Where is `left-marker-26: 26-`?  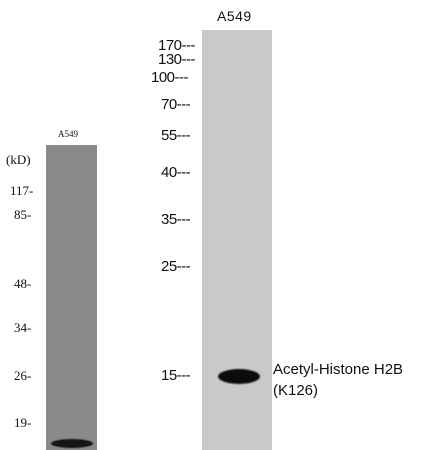 left-marker-26: 26- is located at coordinates (23, 375).